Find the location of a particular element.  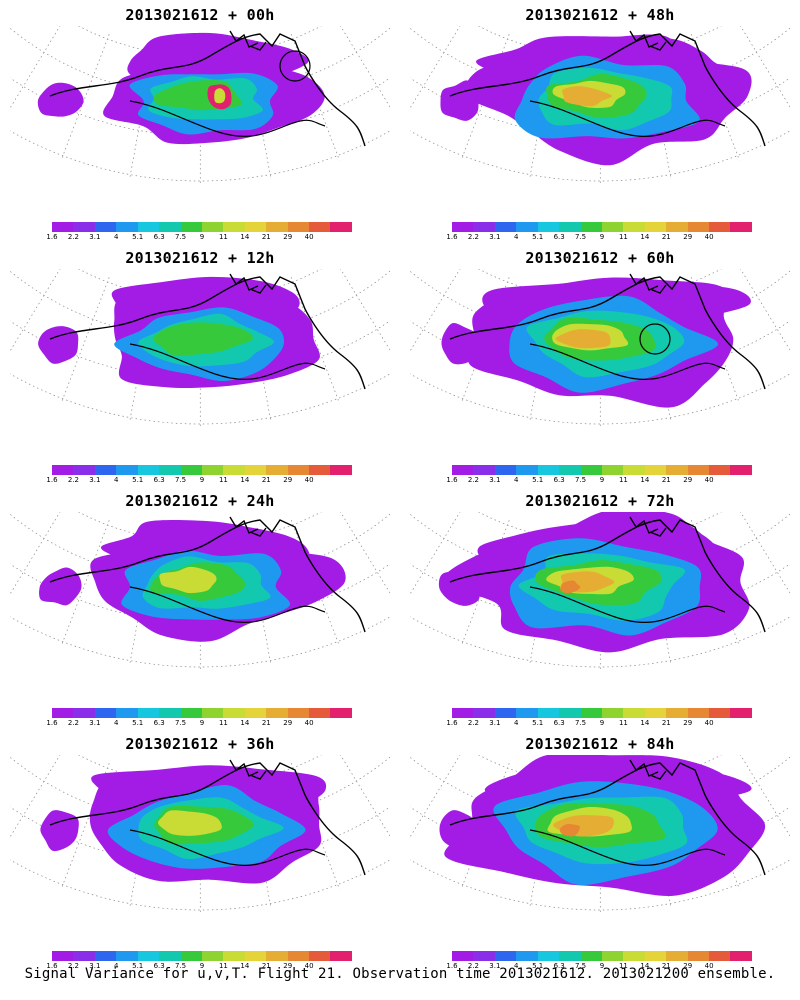

colorbar-labels: 1.6 2.2 3.1 4 5.1 6.3 7.5 9 11 14 21 29 40 is located at coordinates (599, 481).